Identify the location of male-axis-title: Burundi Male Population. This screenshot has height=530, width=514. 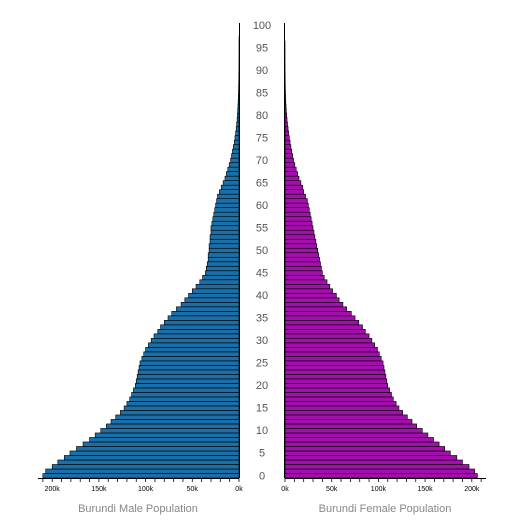
(138, 509).